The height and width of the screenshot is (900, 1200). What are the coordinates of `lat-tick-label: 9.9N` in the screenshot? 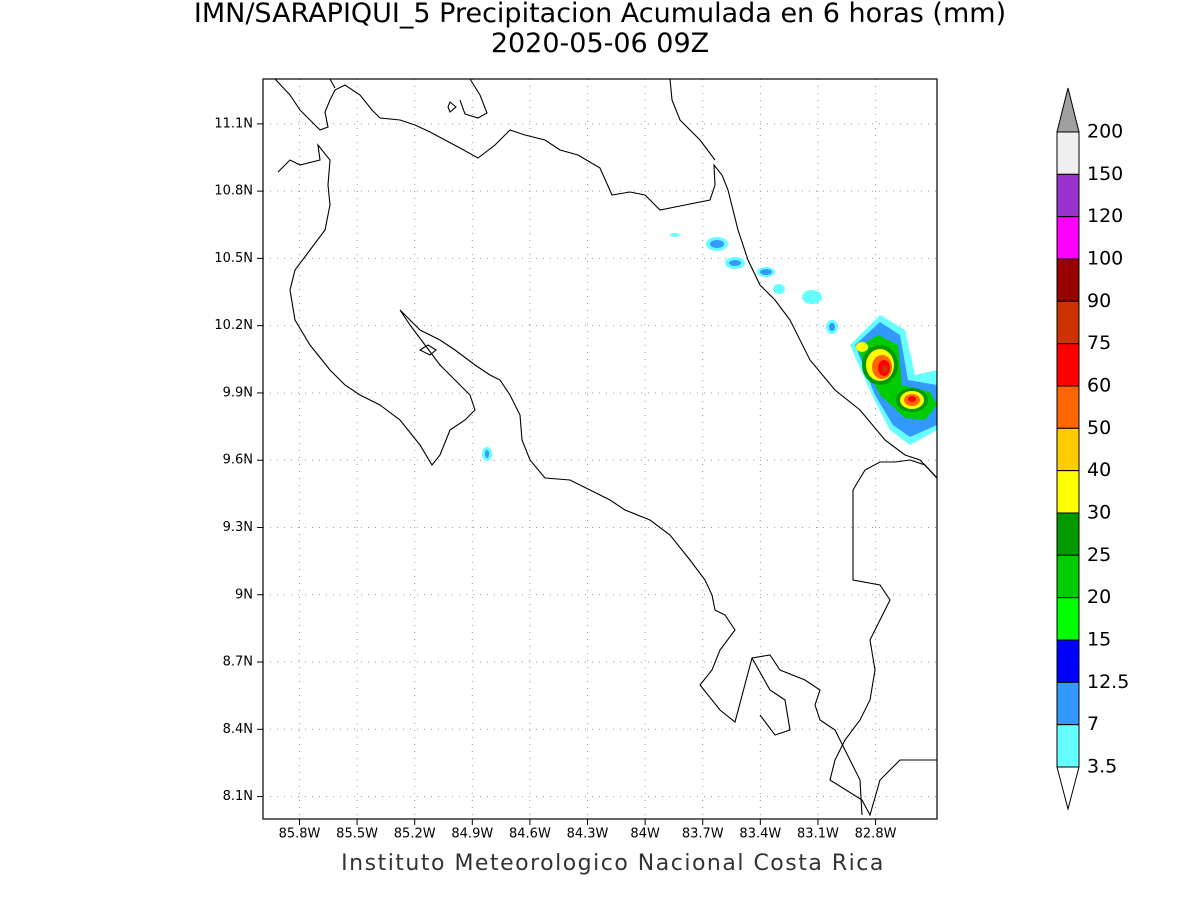 It's located at (238, 392).